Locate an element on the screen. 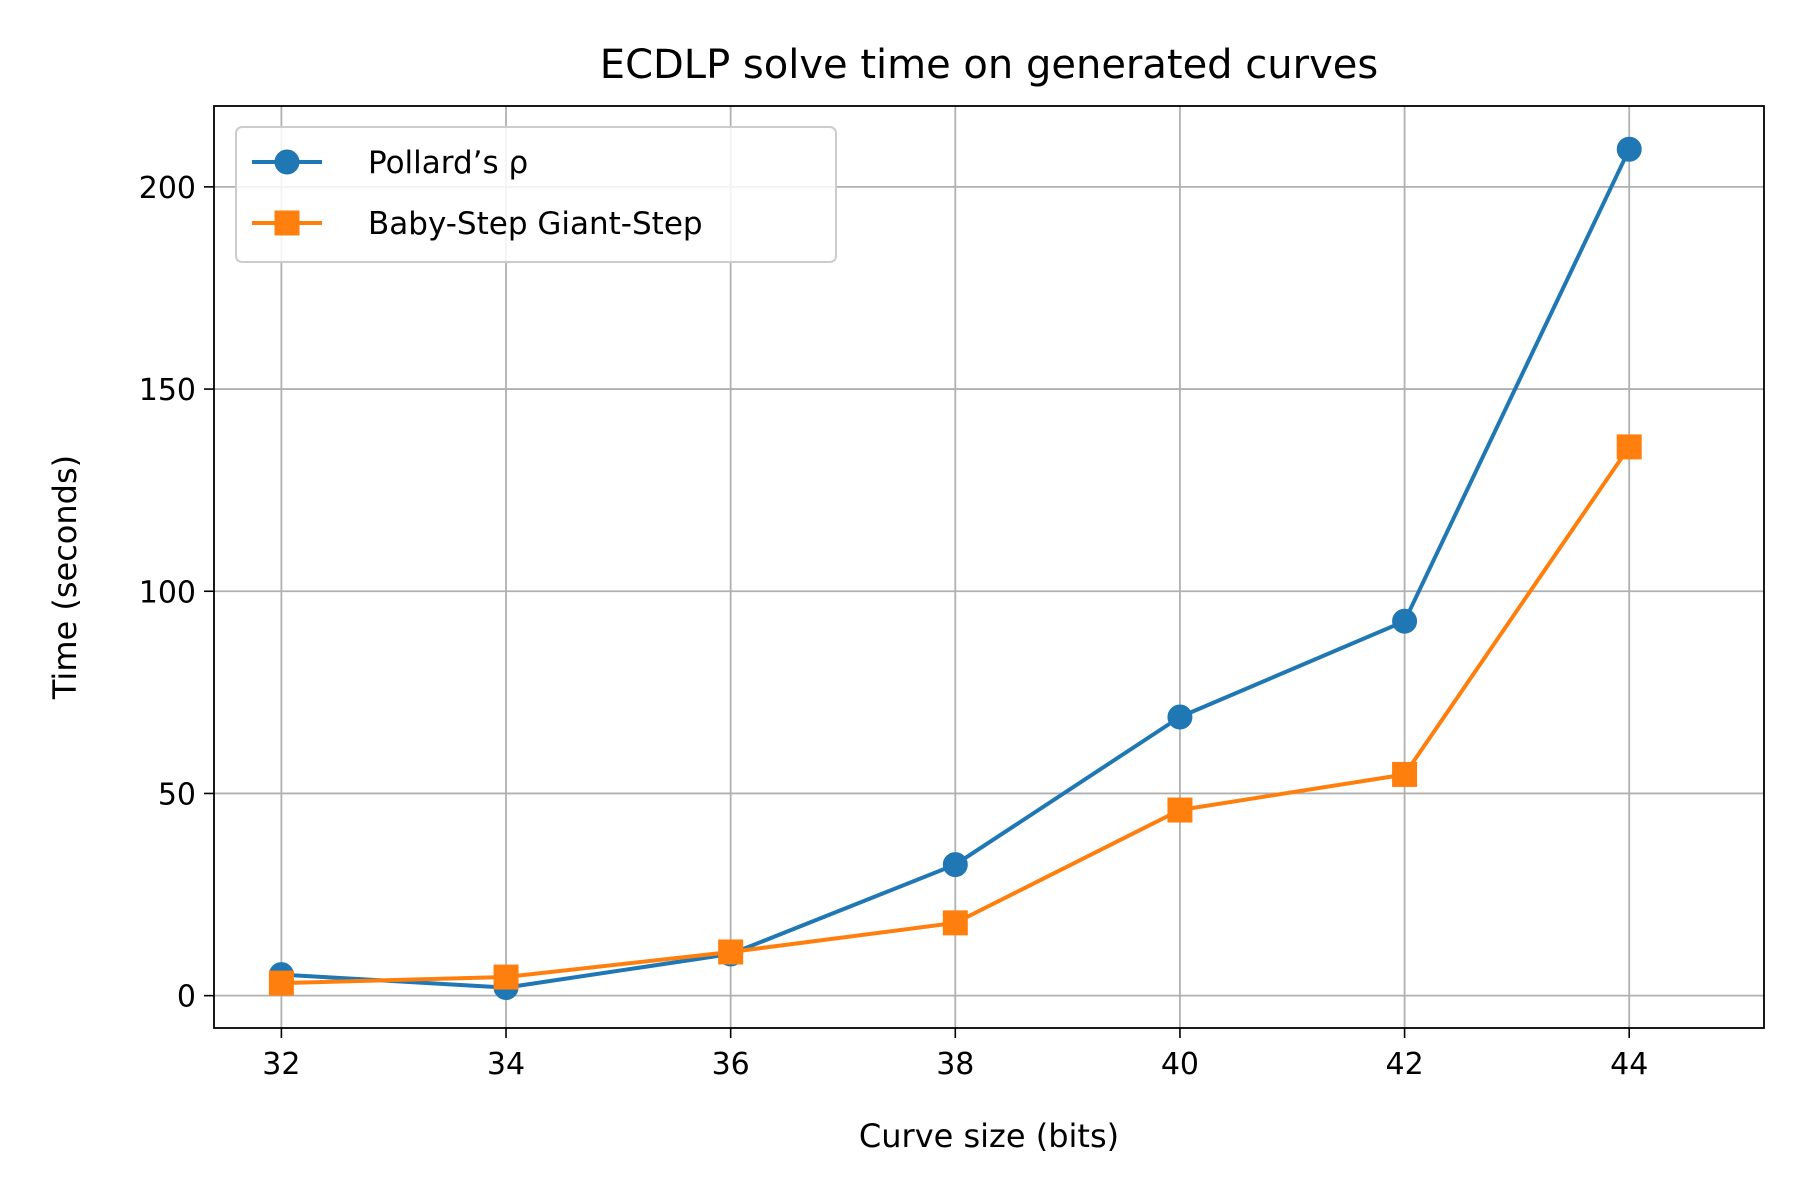 The height and width of the screenshot is (1200, 1800). y-axis-ticks: 0 50 100 150 200 is located at coordinates (176, 593).